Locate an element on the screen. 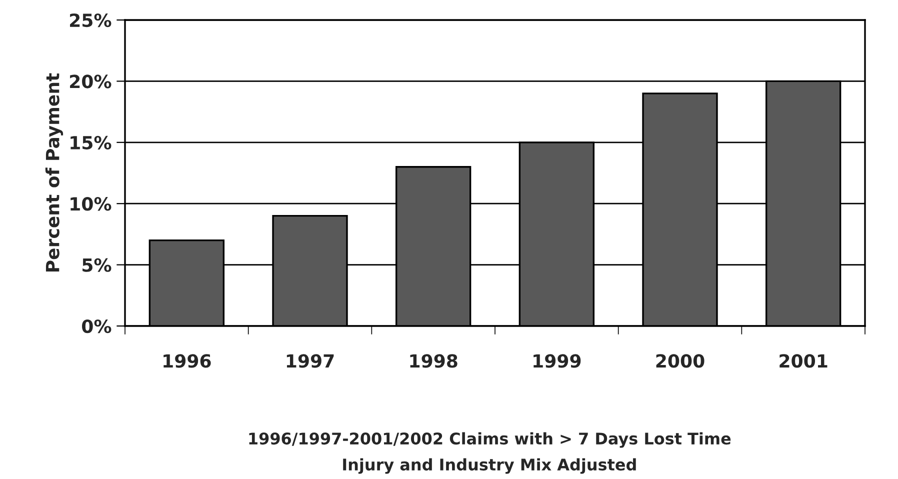 Image resolution: width=898 pixels, height=479 pixels. x-tick-label: 1999 is located at coordinates (557, 361).